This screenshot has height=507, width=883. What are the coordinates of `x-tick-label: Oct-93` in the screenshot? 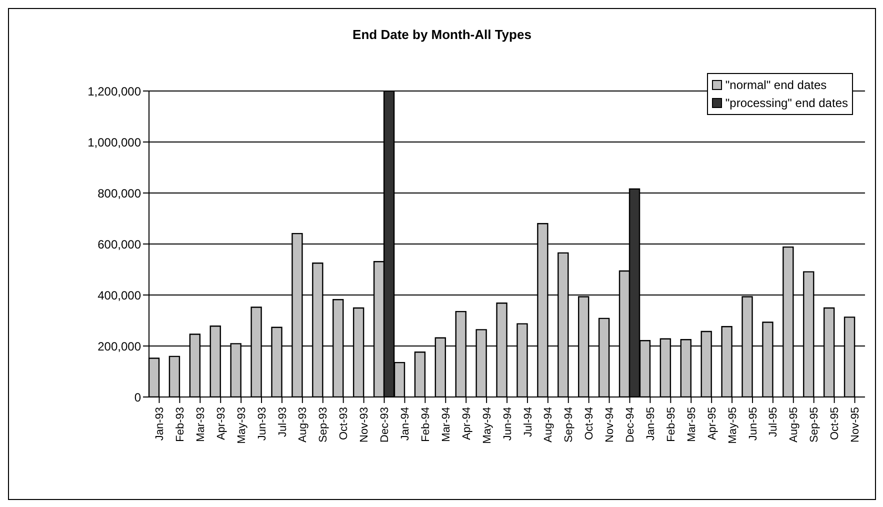 It's located at (344, 423).